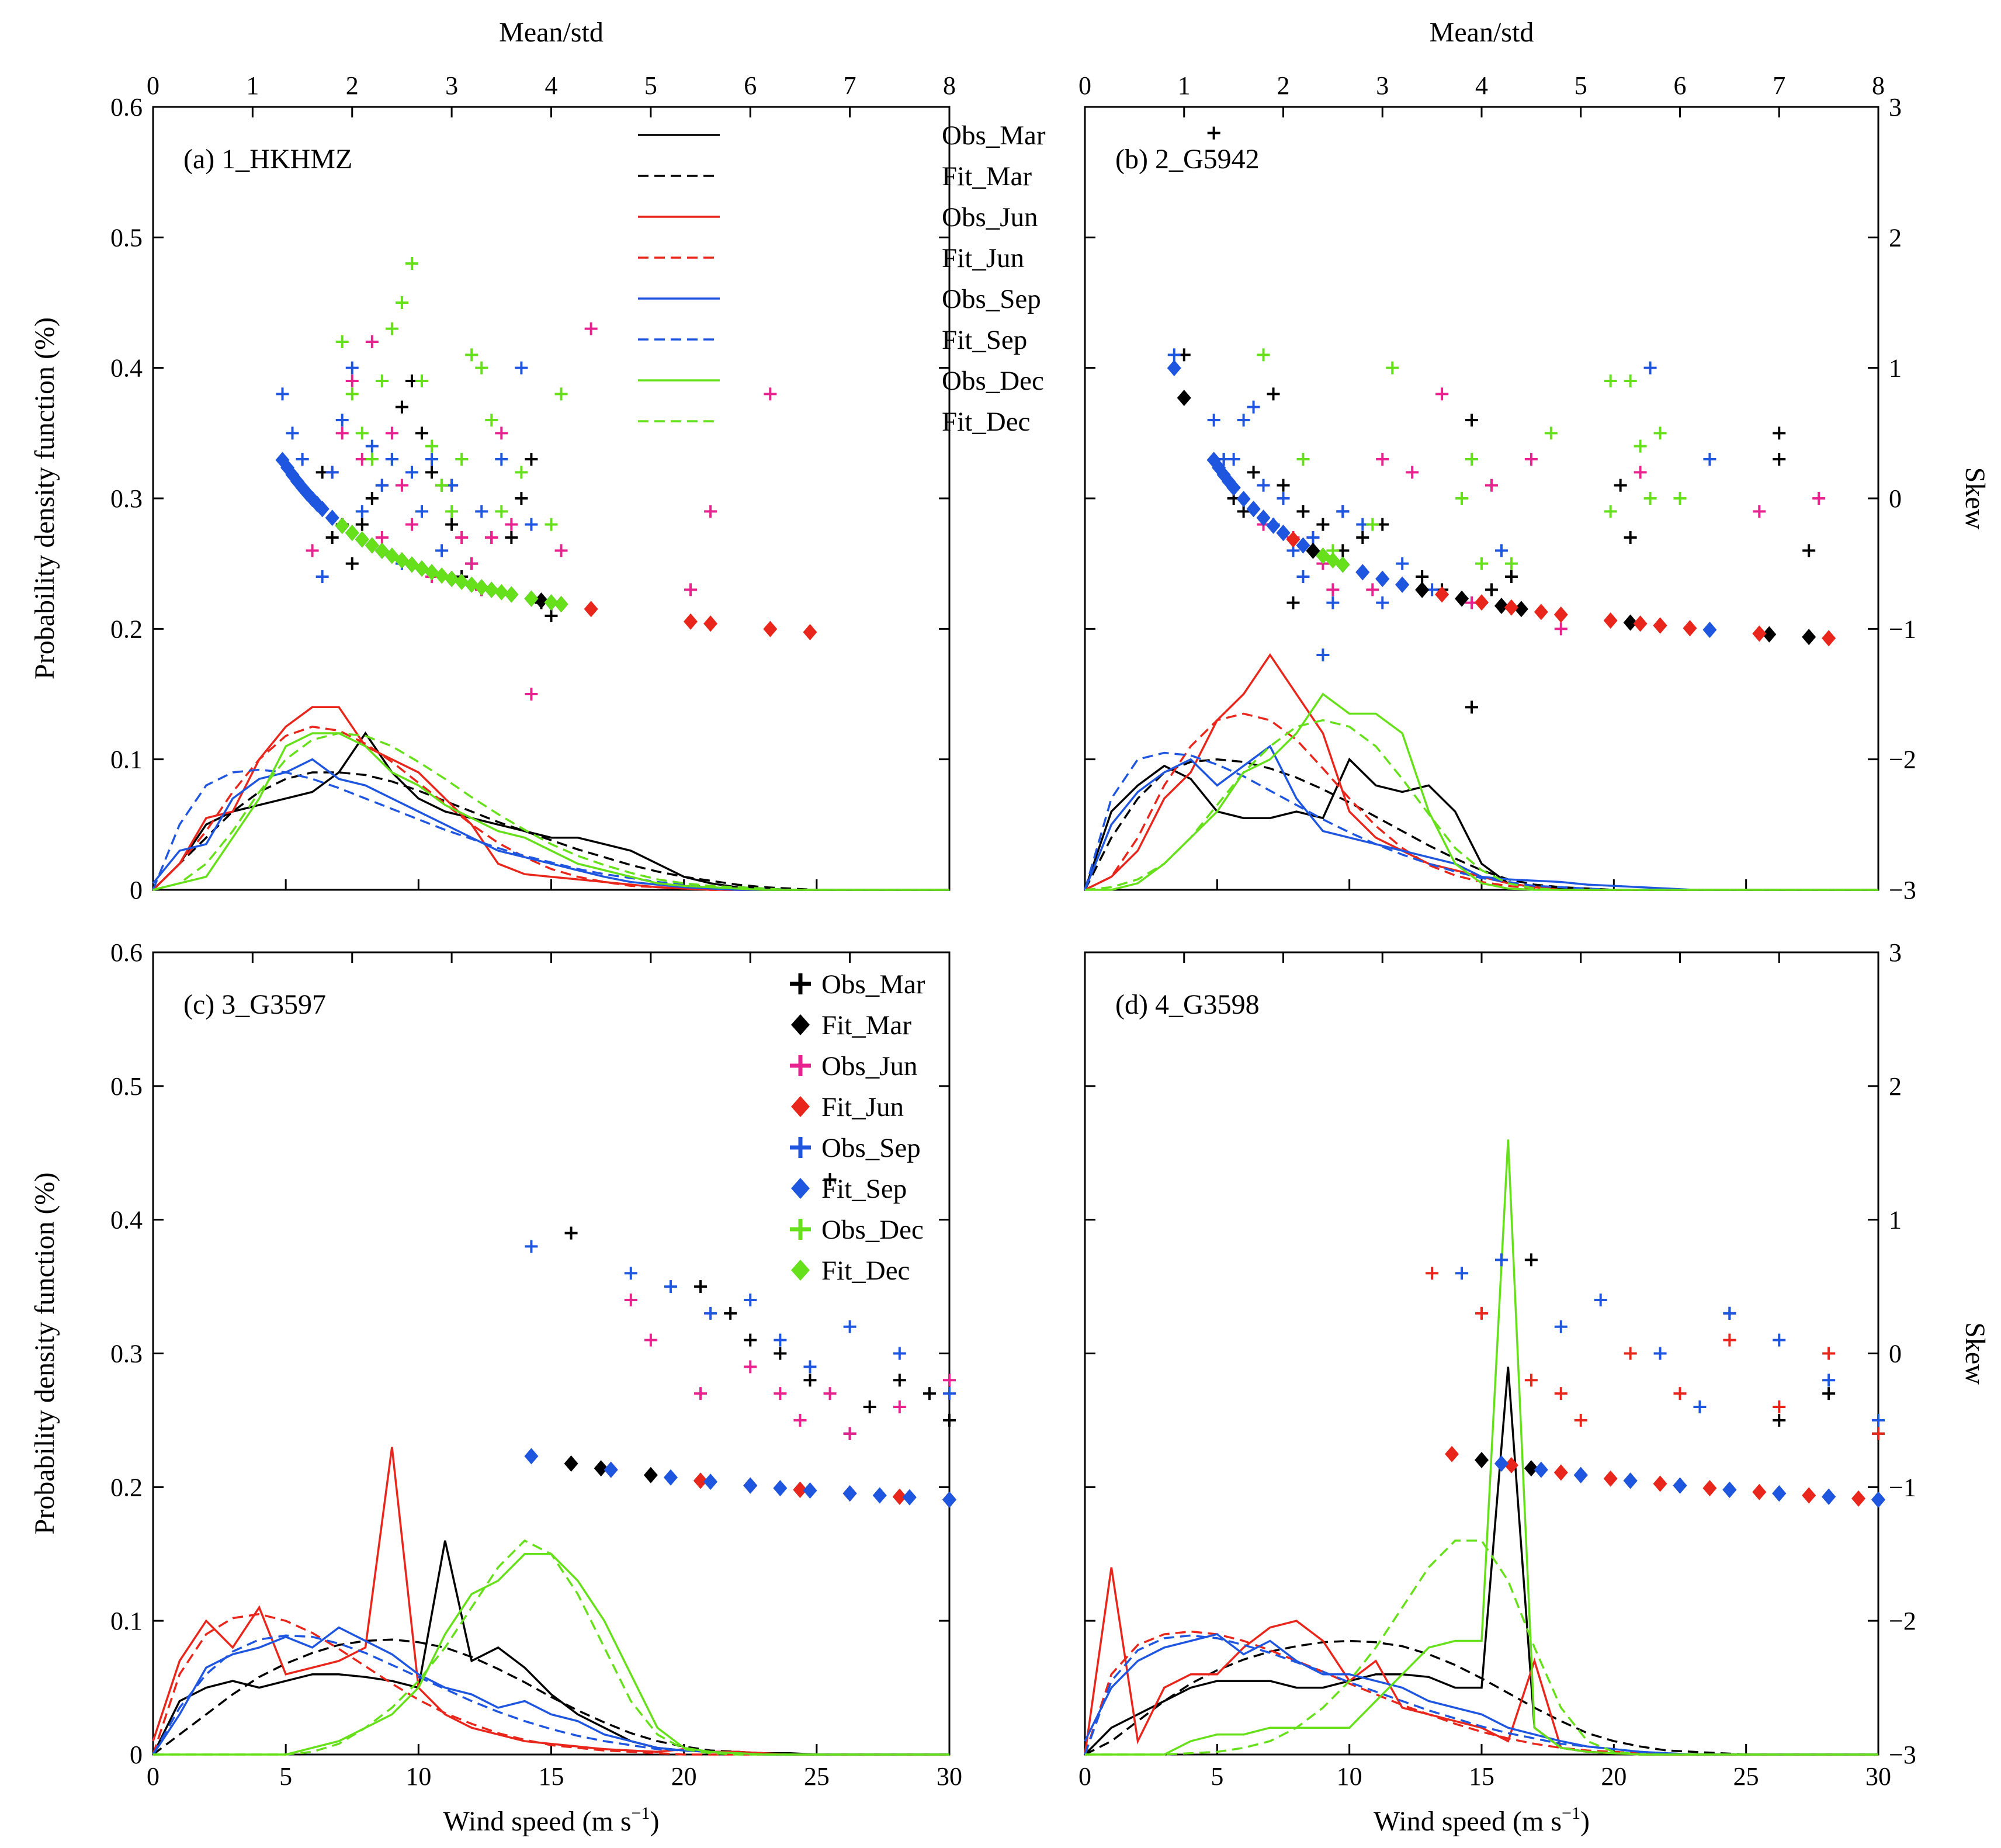 The height and width of the screenshot is (1848, 2001). I want to click on x-tick-label: 5, so click(285, 1777).